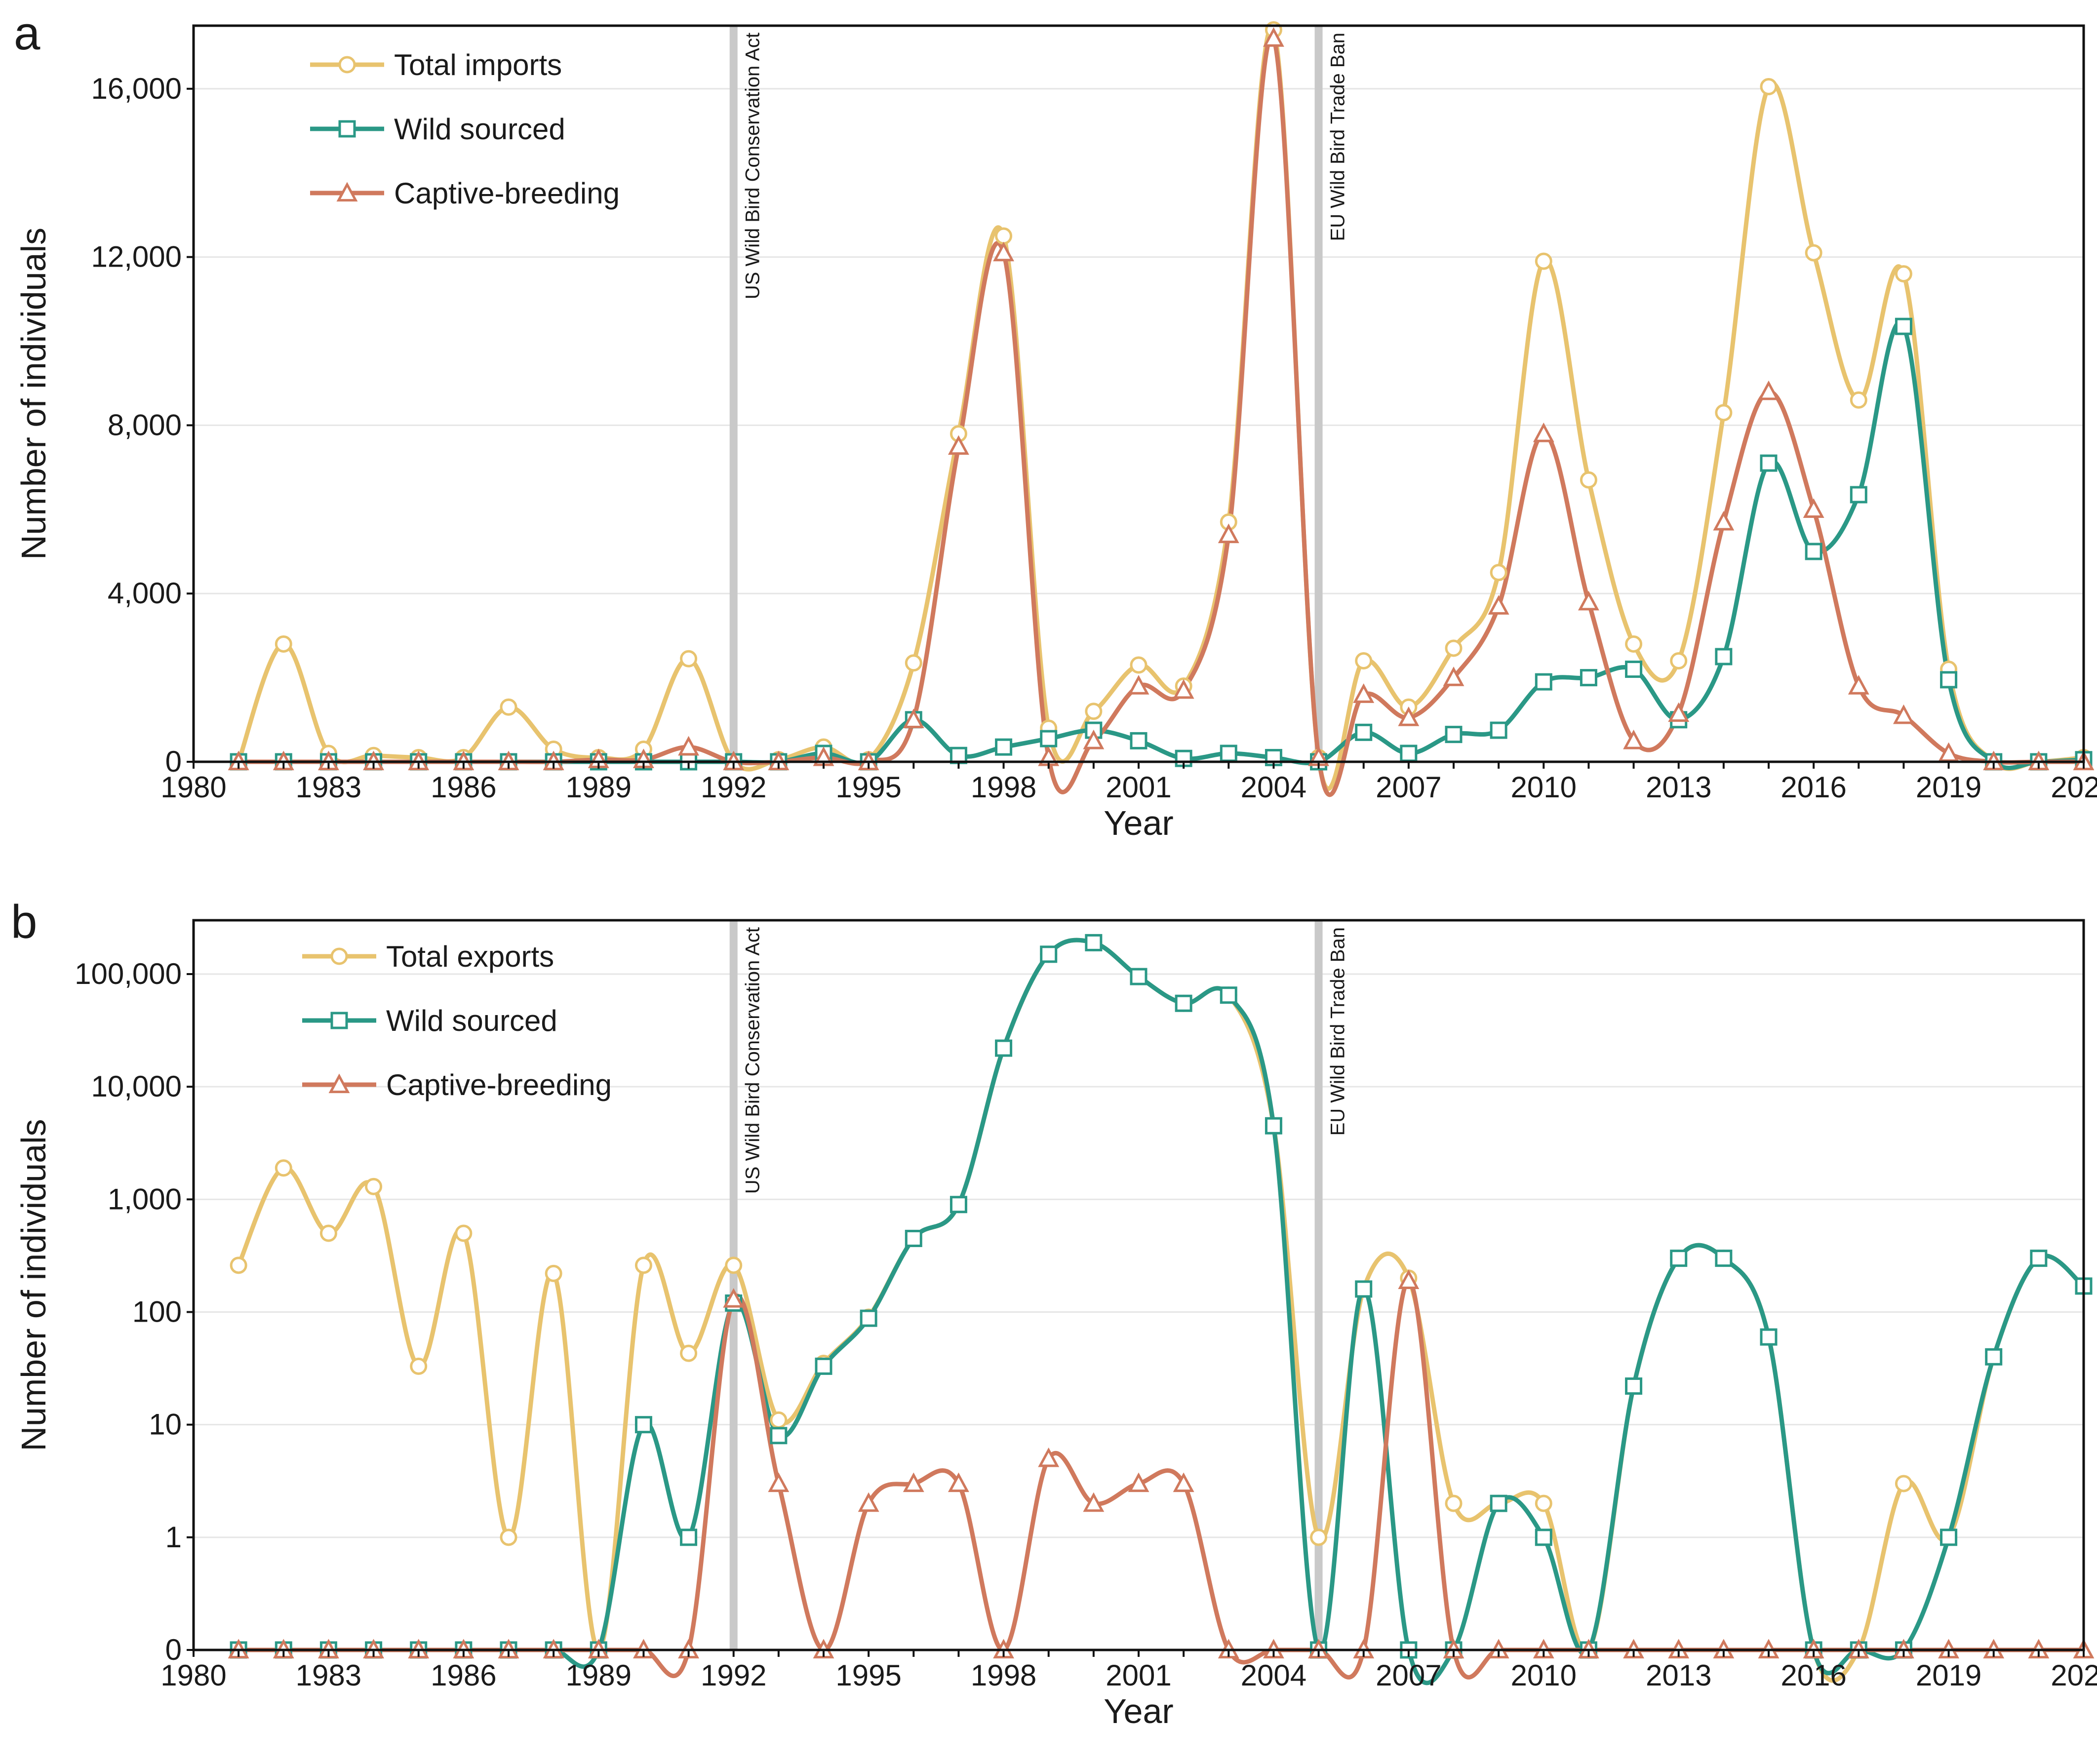  What do you see at coordinates (1183, 1003) in the screenshot?
I see `wild-sourced-point-2002` at bounding box center [1183, 1003].